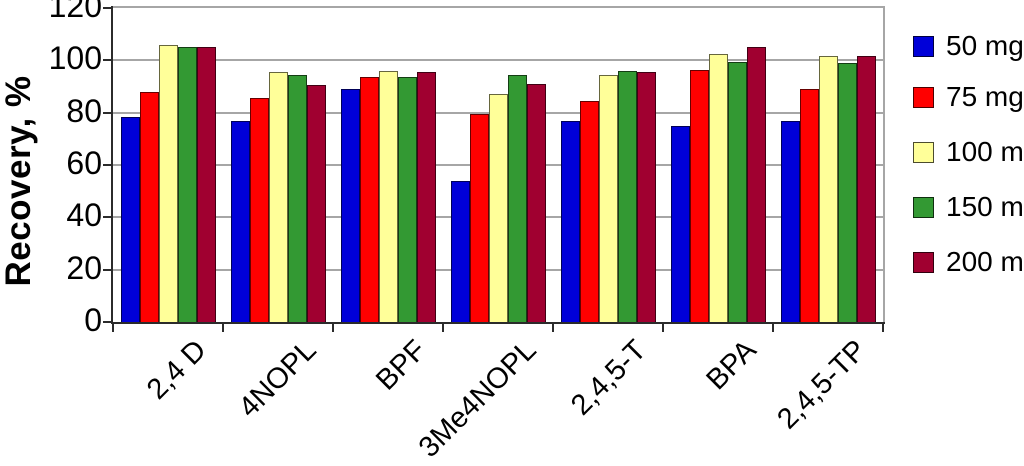 The height and width of the screenshot is (466, 1024). What do you see at coordinates (517, 198) in the screenshot?
I see `bar-150mg-3Me4NOPL` at bounding box center [517, 198].